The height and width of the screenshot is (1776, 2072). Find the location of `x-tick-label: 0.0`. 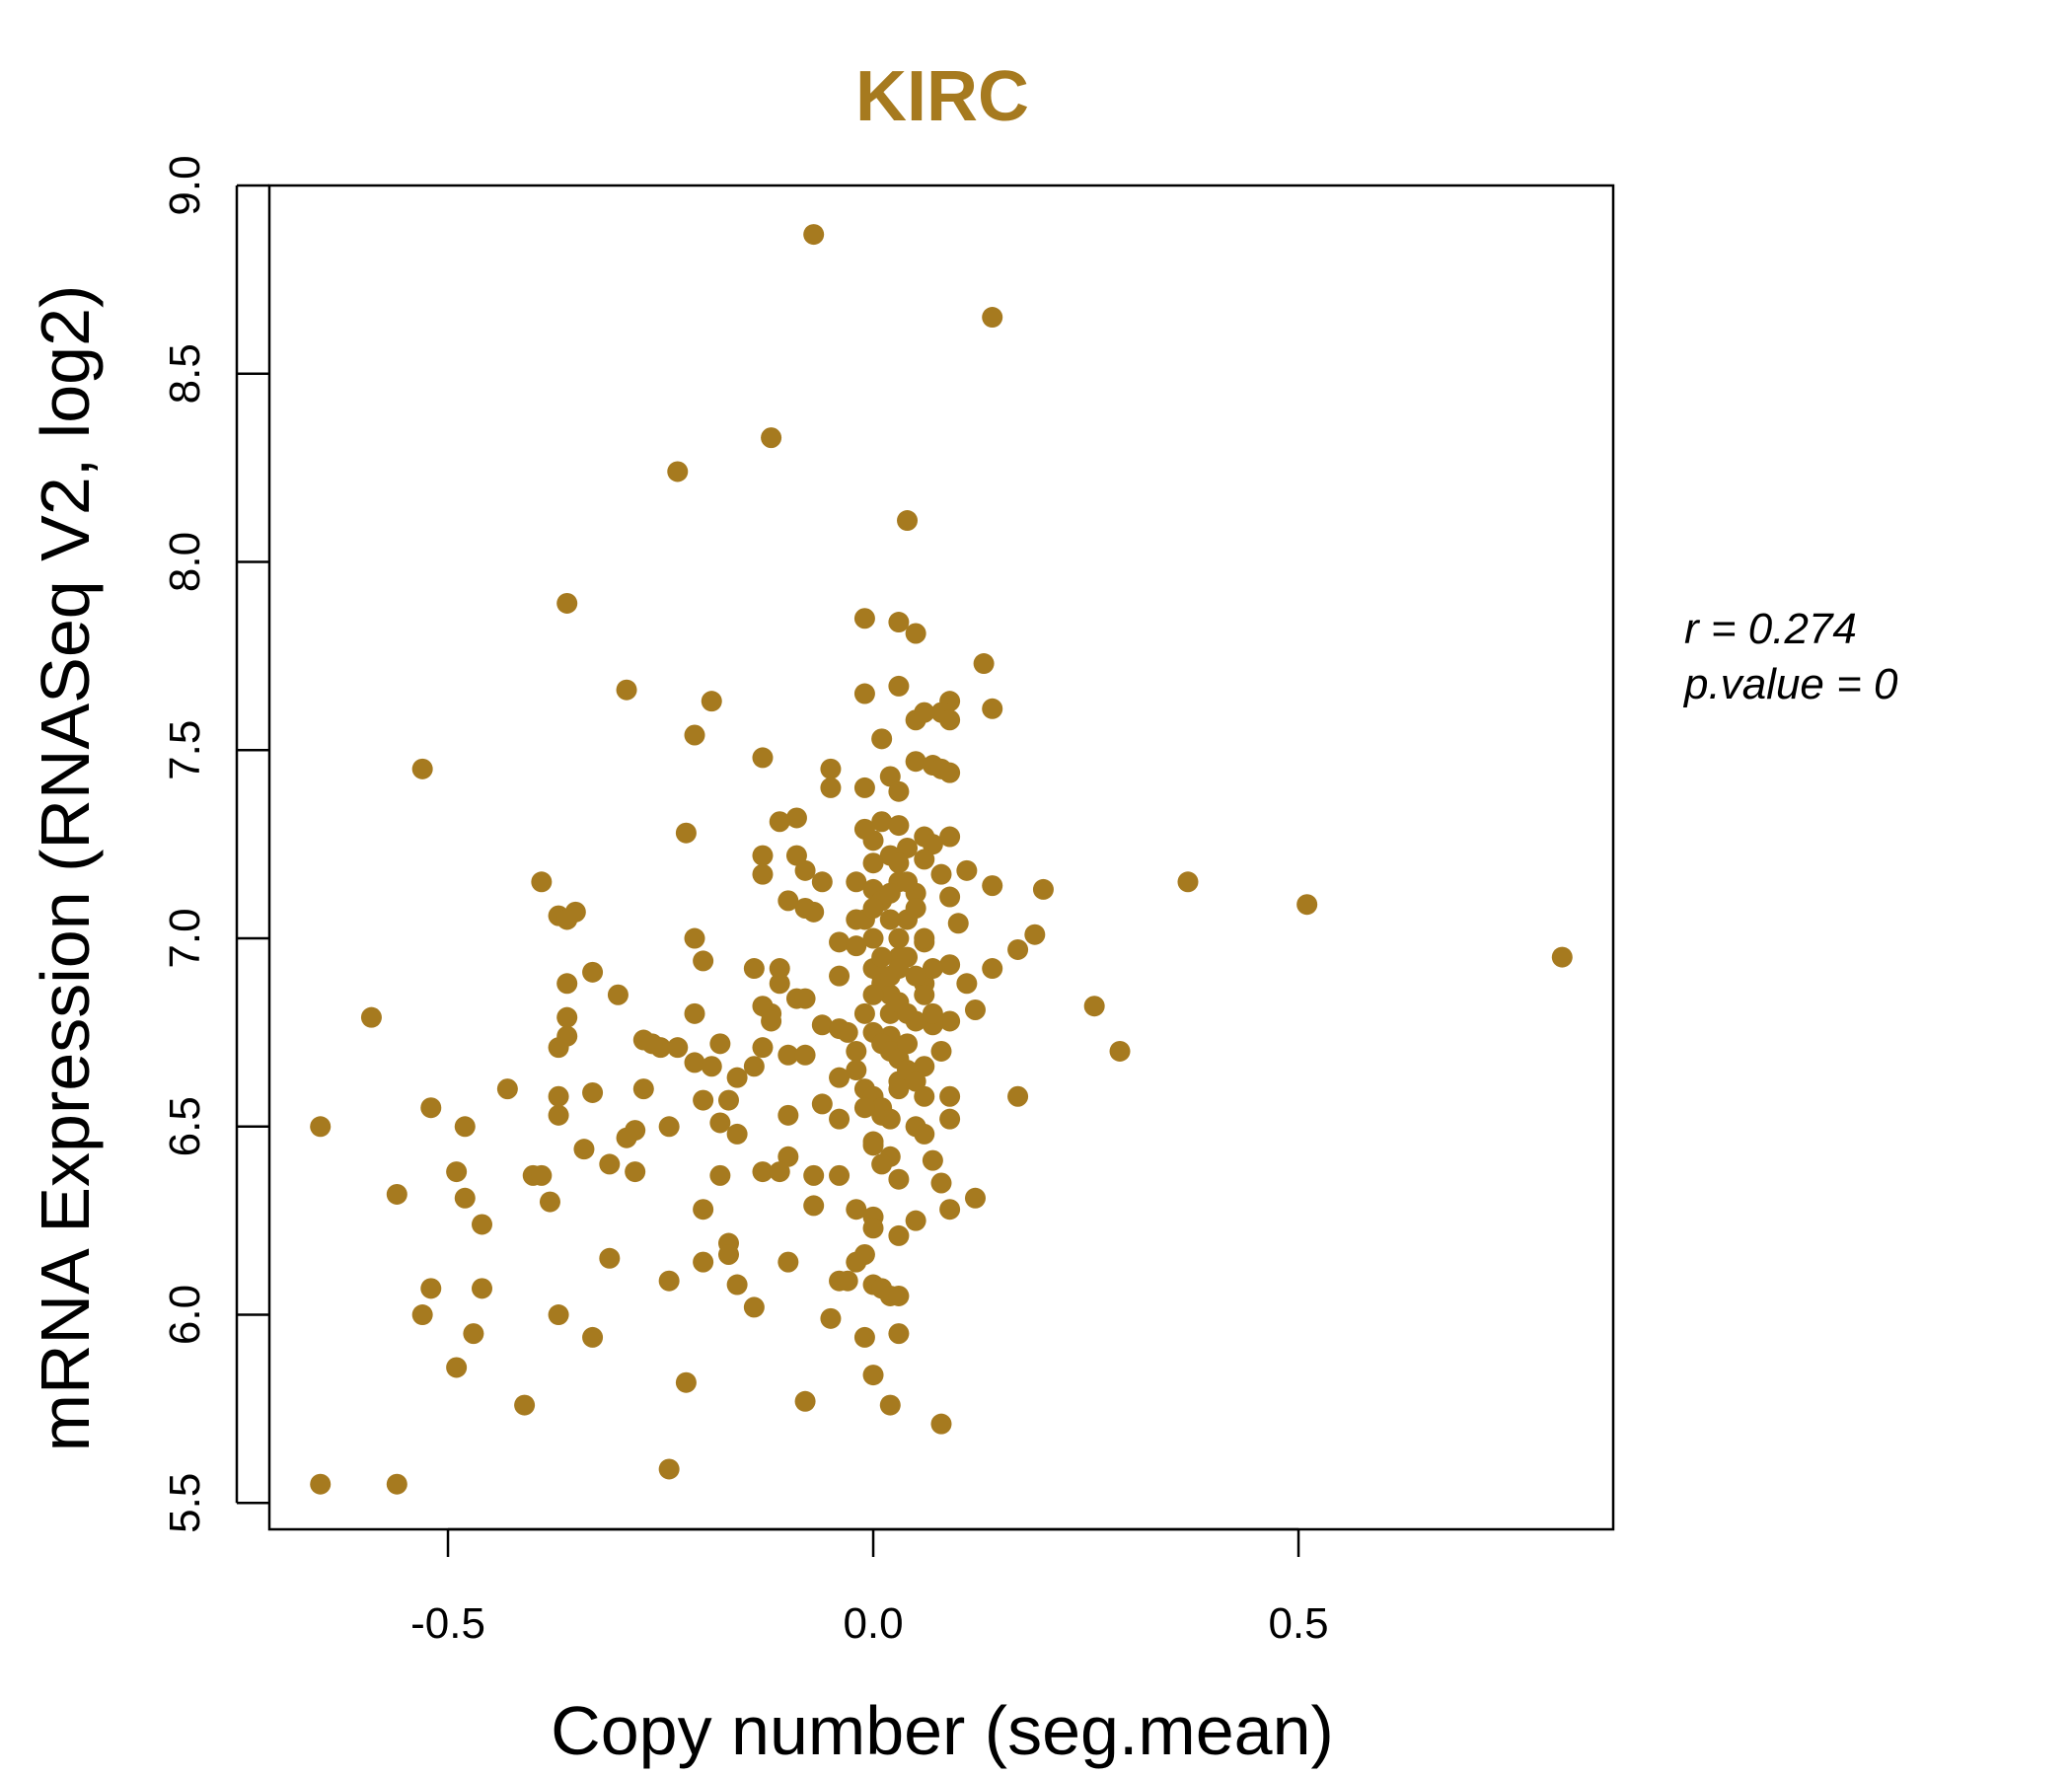

x-tick-label: 0.0 is located at coordinates (873, 1624).